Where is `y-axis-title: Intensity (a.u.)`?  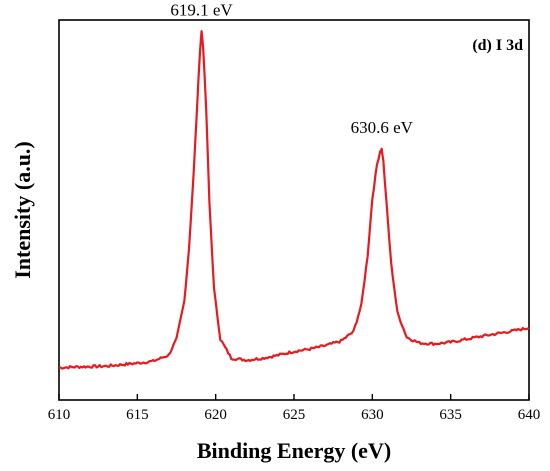 y-axis-title: Intensity (a.u.) is located at coordinates (22, 210).